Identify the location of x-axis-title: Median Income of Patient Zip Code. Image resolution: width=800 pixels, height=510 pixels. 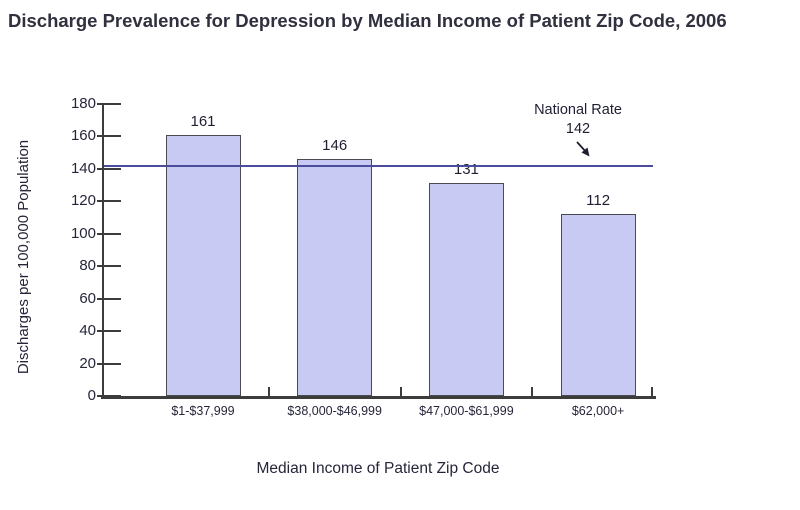
(378, 468).